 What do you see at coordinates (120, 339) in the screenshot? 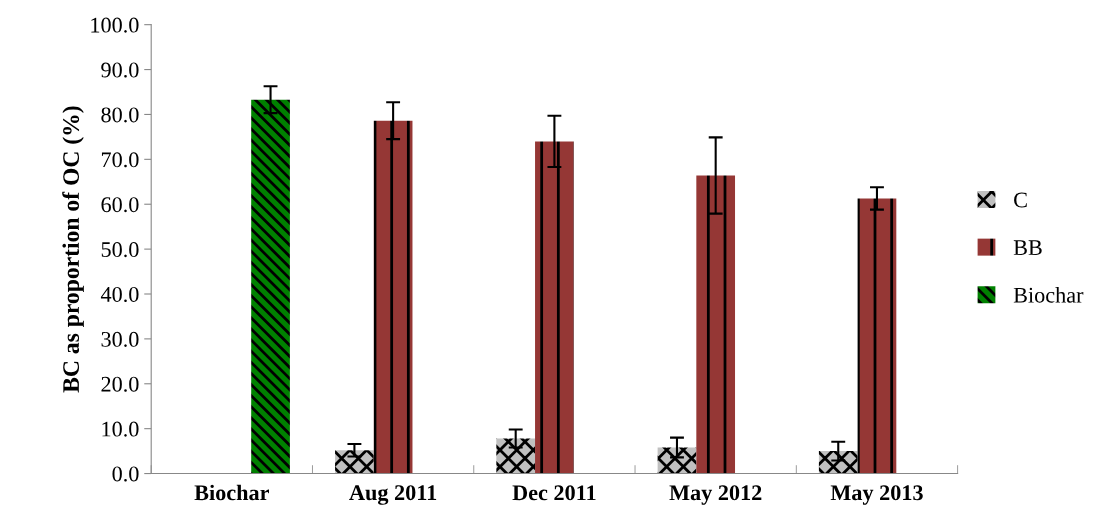
I see `y-tick-label: 30.0` at bounding box center [120, 339].